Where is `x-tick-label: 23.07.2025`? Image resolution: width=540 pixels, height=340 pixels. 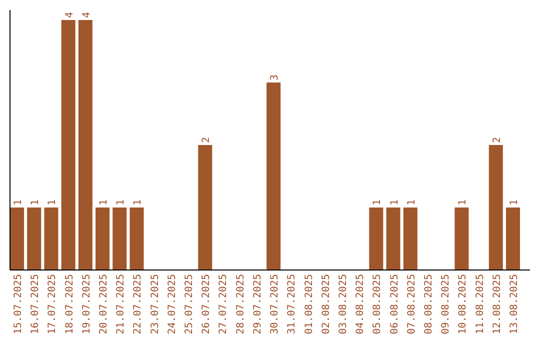
x-tick-label: 23.07.2025 is located at coordinates (155, 304).